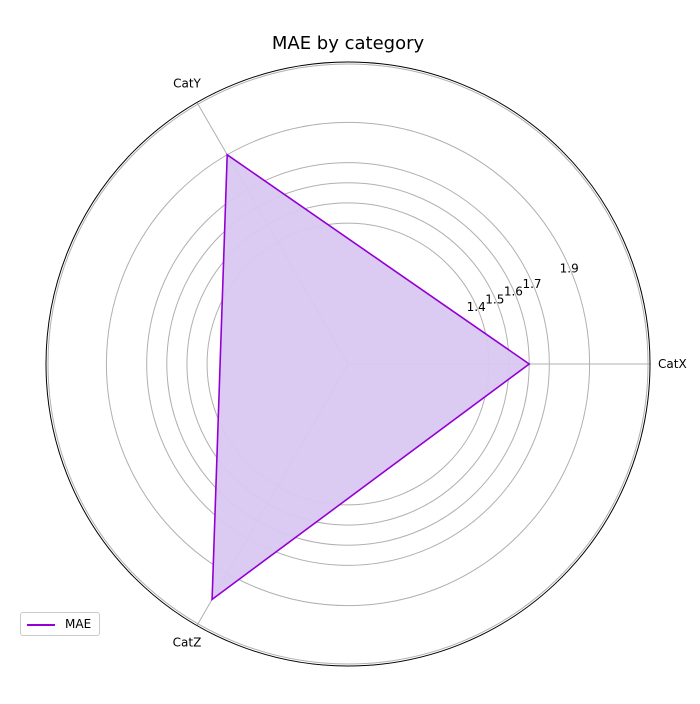 The width and height of the screenshot is (700, 704). What do you see at coordinates (41, 625) in the screenshot?
I see `legend-swatch-mae` at bounding box center [41, 625].